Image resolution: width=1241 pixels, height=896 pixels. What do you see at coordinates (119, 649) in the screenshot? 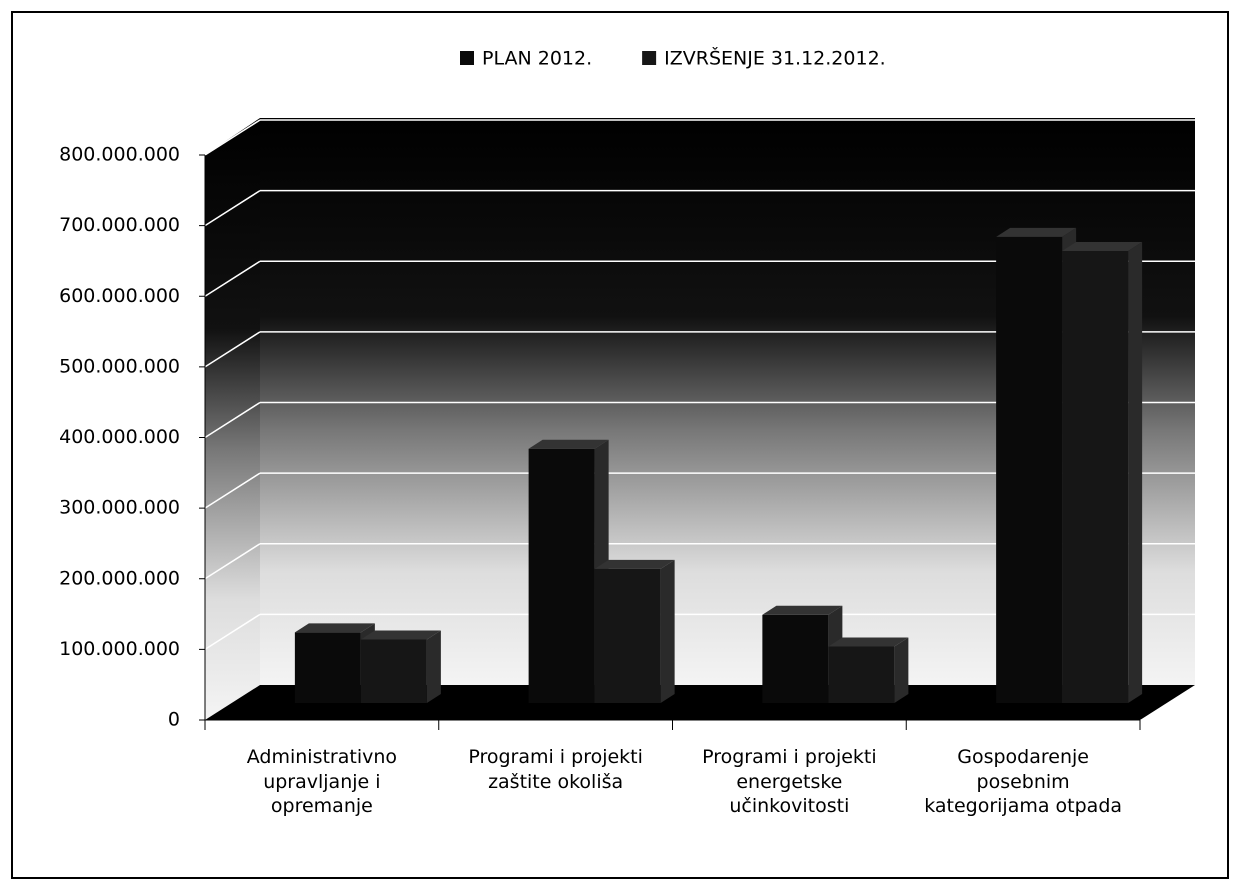
I see `y-tick-label: 100.000.000` at bounding box center [119, 649].